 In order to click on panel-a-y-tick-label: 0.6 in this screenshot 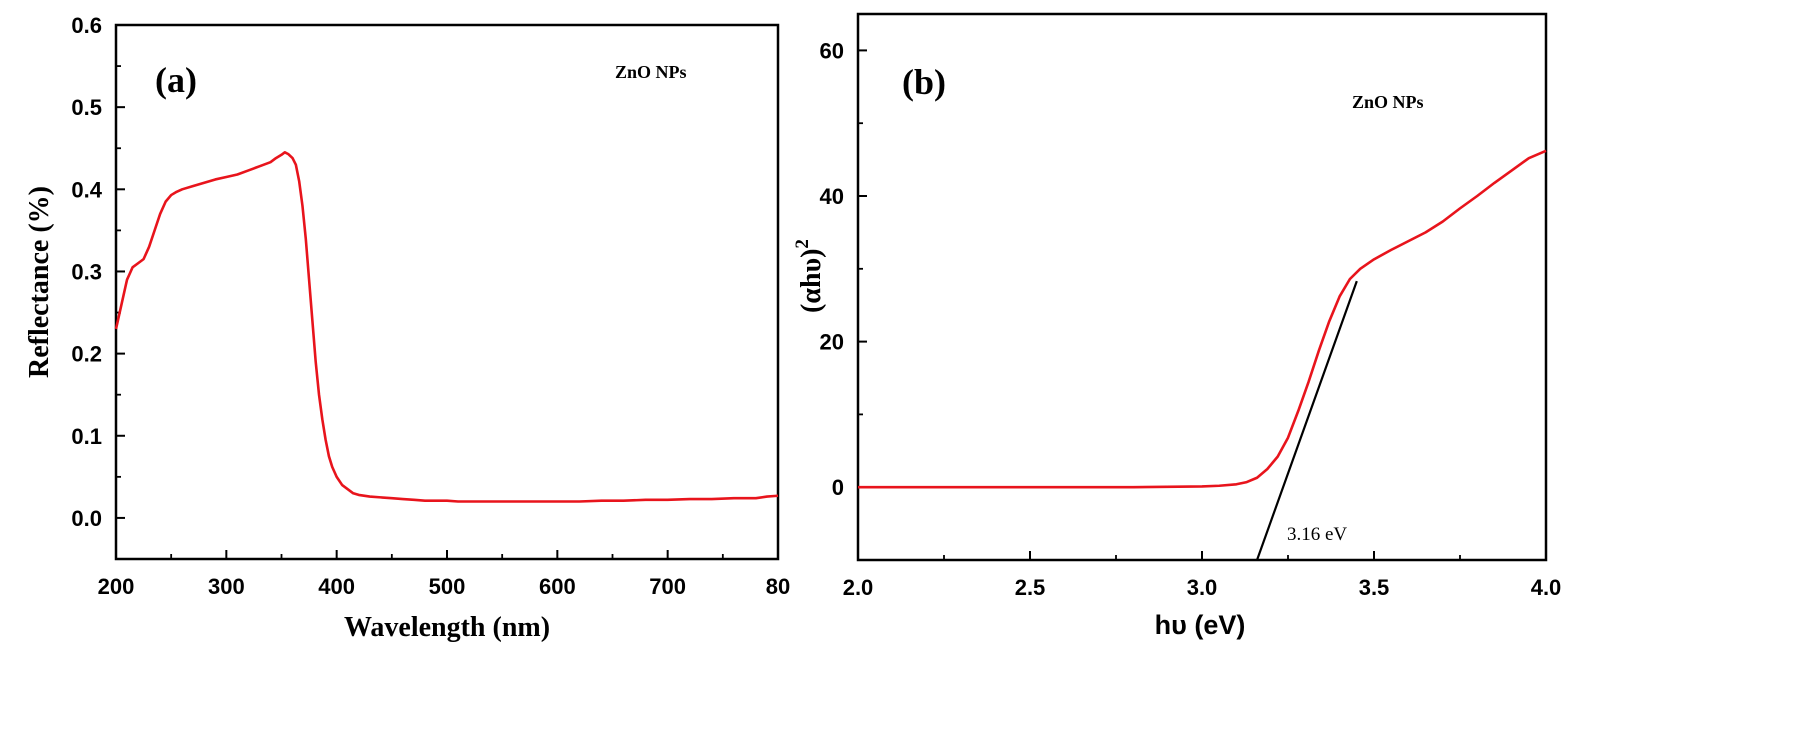, I will do `click(86, 25)`.